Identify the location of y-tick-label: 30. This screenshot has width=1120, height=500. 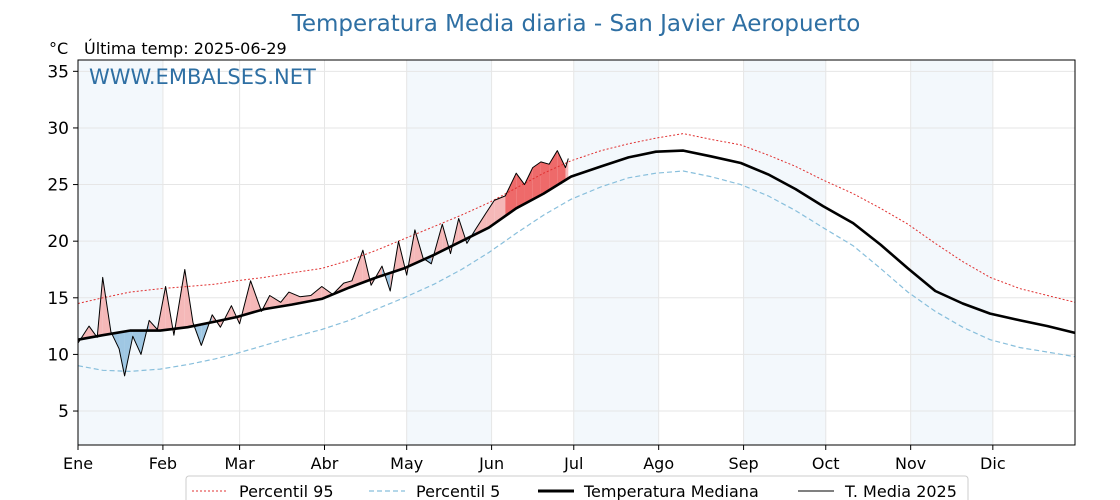
(58, 129).